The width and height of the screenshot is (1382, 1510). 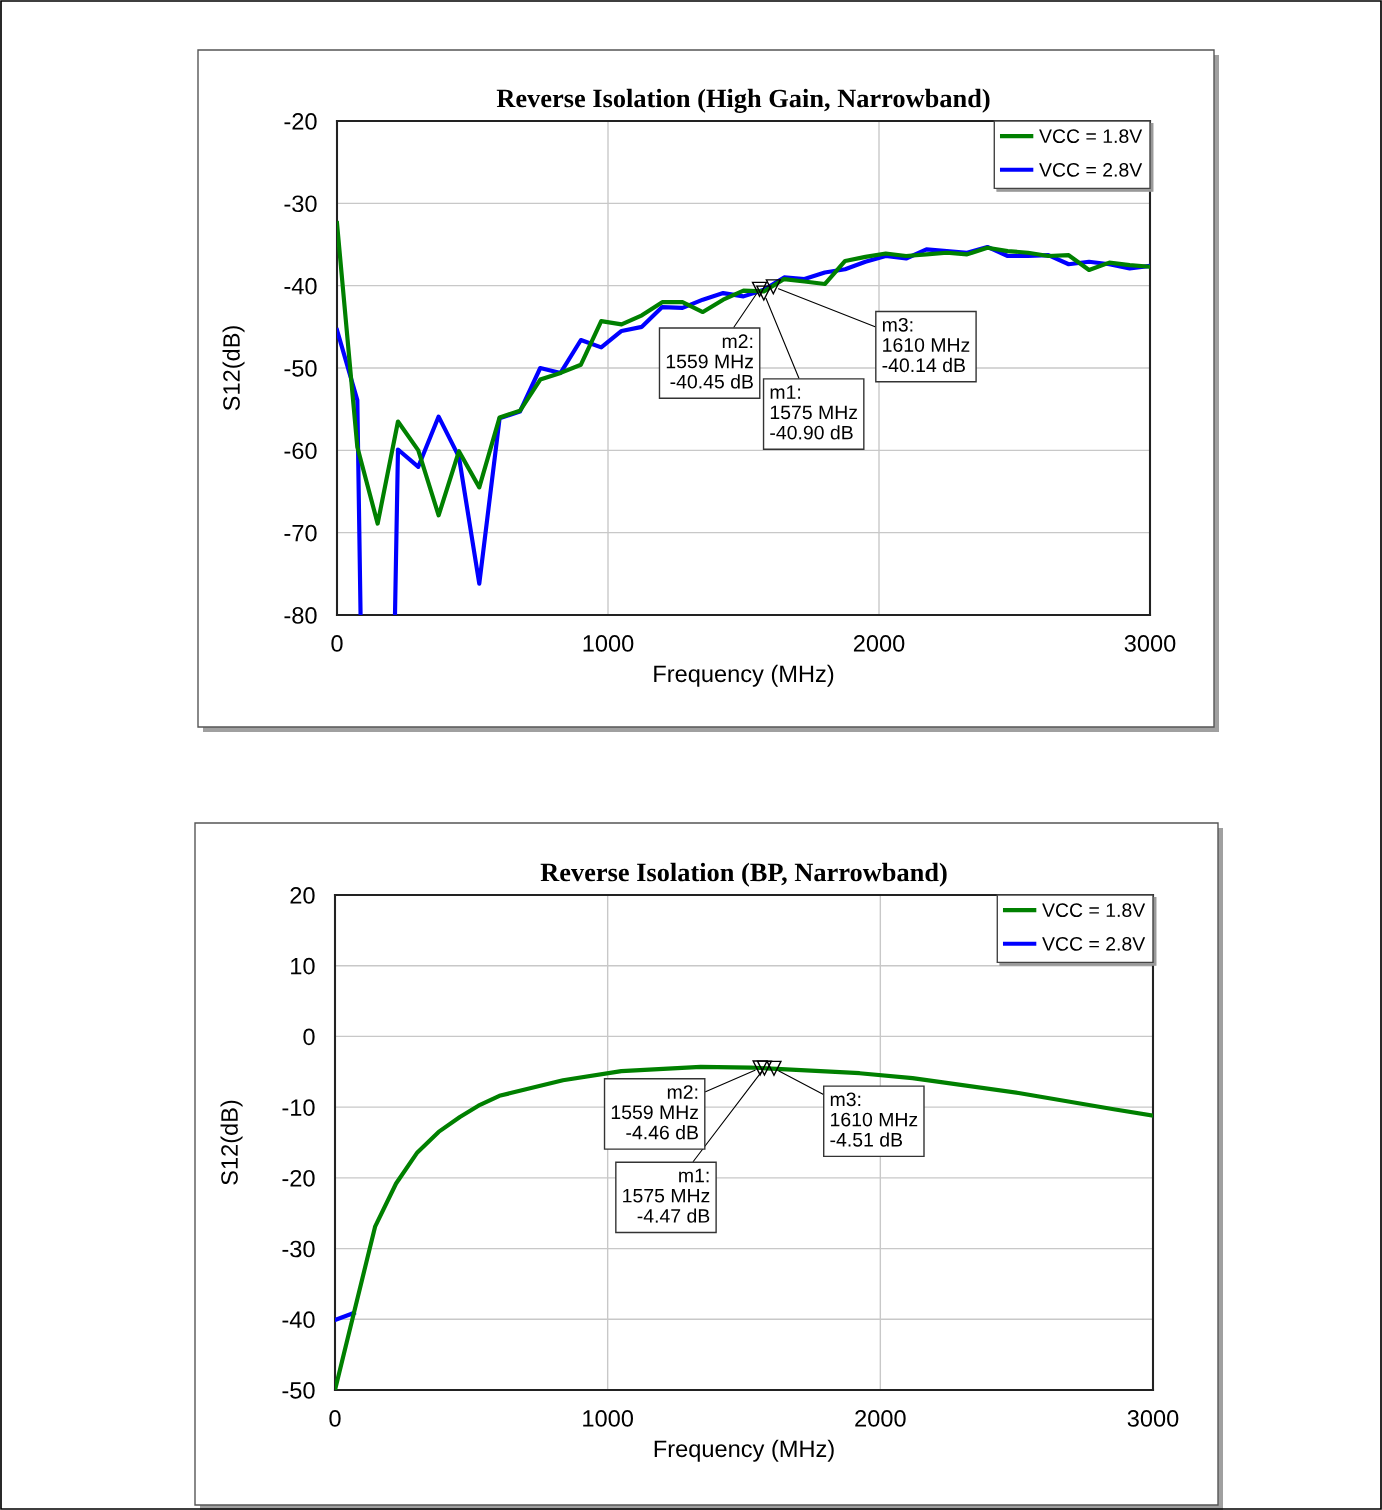 What do you see at coordinates (303, 966) in the screenshot?
I see `y-tick-label: 10` at bounding box center [303, 966].